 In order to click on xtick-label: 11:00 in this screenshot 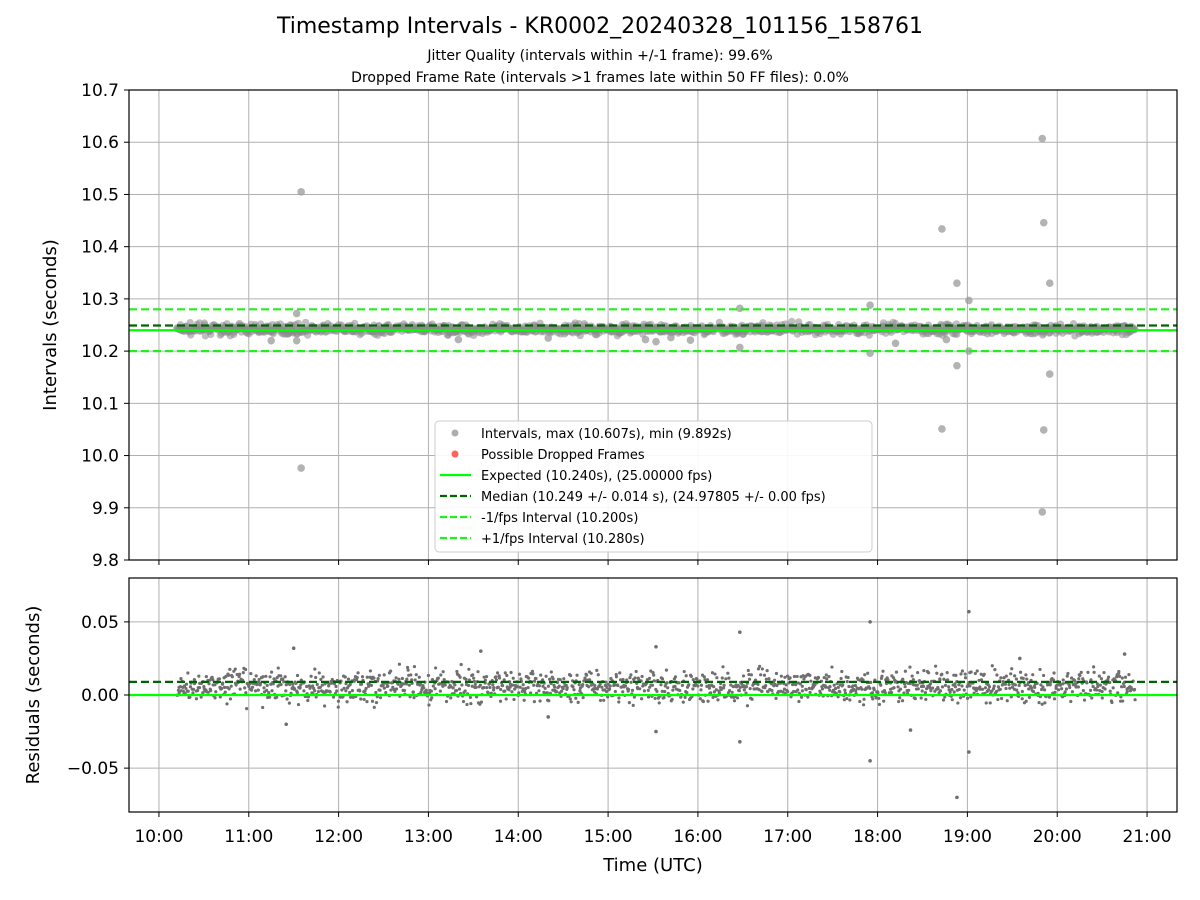, I will do `click(248, 837)`.